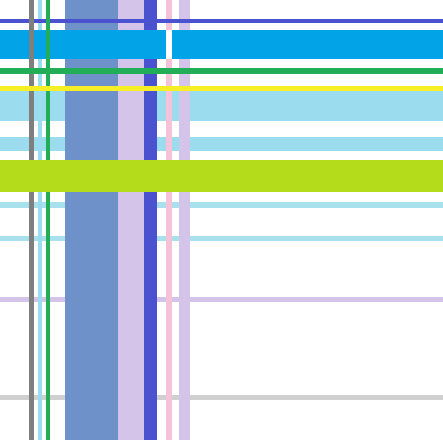 The width and height of the screenshot is (443, 440). What do you see at coordinates (221, 88) in the screenshot?
I see `stripe-h-yellow` at bounding box center [221, 88].